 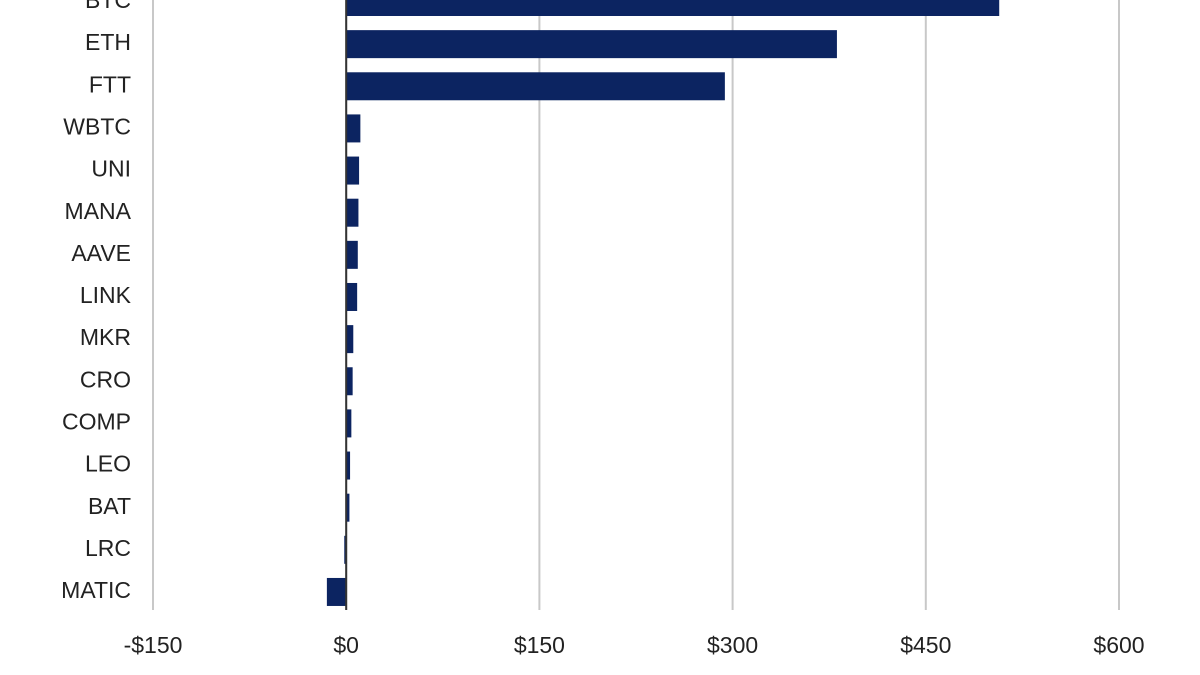 What do you see at coordinates (108, 6) in the screenshot?
I see `y-tick-label: BTC` at bounding box center [108, 6].